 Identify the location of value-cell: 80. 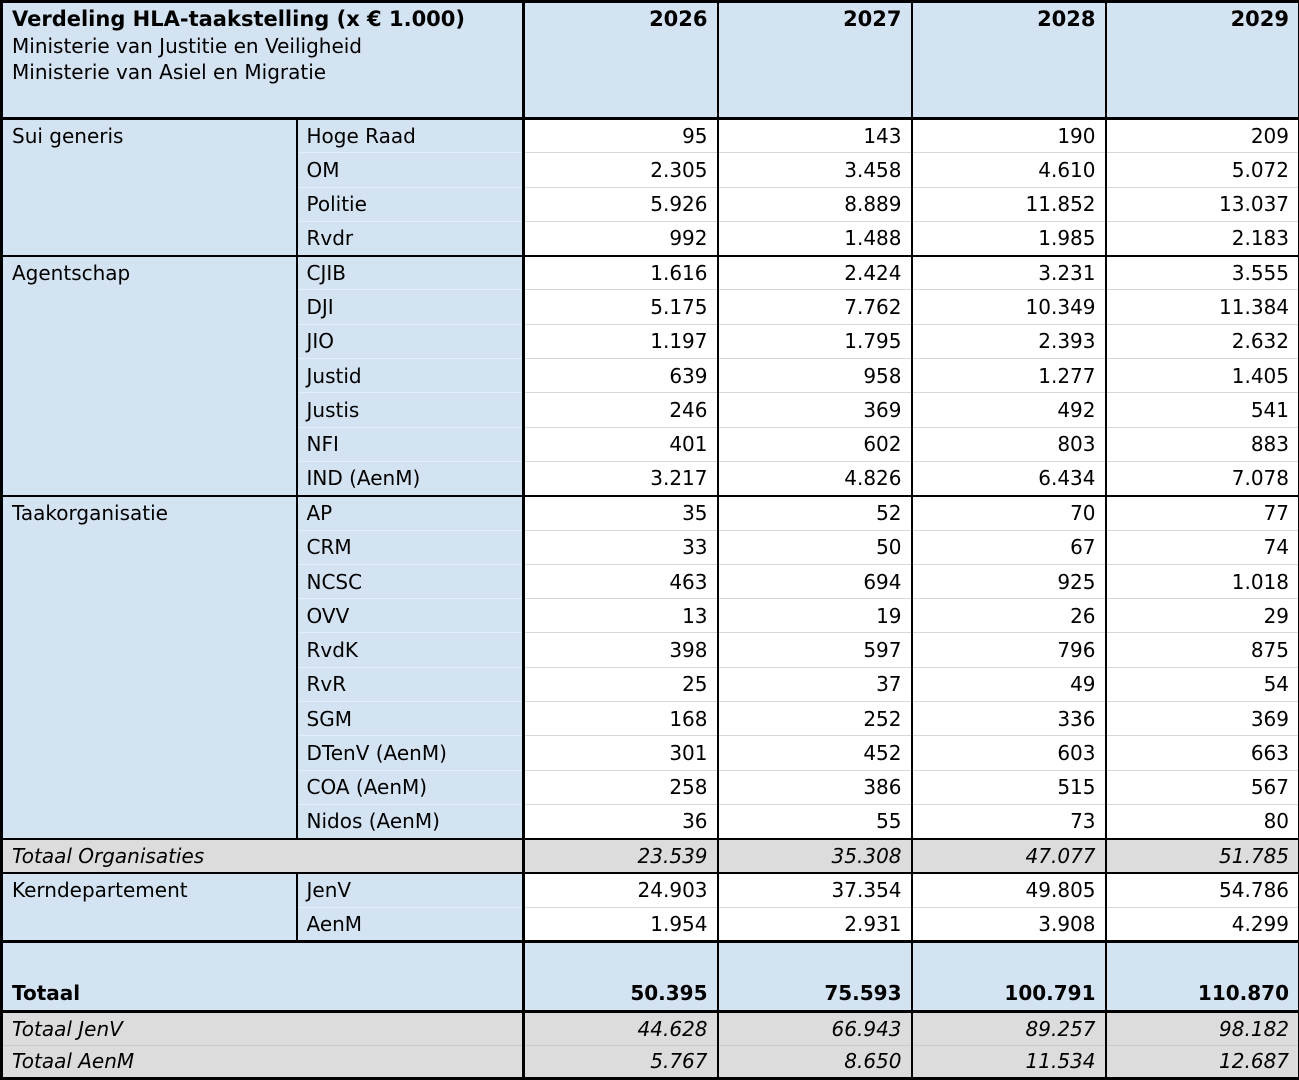
(1202, 821).